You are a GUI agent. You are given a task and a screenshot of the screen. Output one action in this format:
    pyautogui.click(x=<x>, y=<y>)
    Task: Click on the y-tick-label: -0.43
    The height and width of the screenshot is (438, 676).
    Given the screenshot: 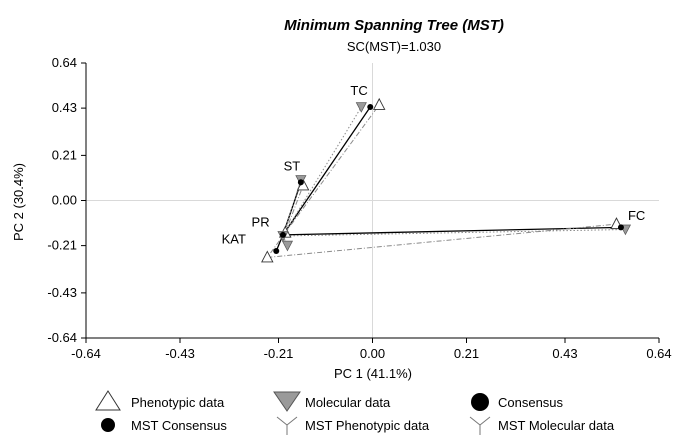 What is the action you would take?
    pyautogui.click(x=62, y=292)
    